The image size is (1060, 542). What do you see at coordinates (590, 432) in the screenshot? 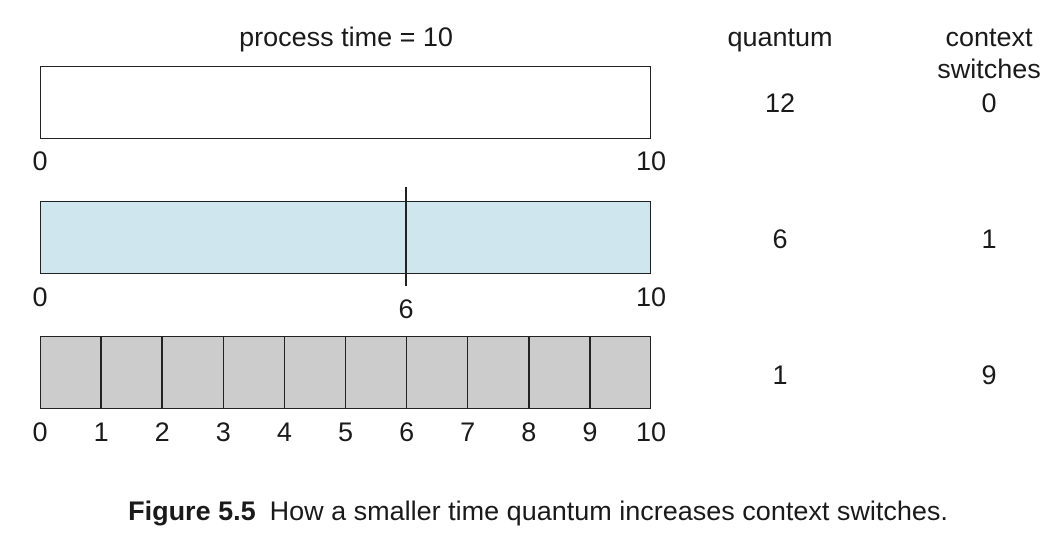
I see `row3-tick-label: 9` at bounding box center [590, 432].